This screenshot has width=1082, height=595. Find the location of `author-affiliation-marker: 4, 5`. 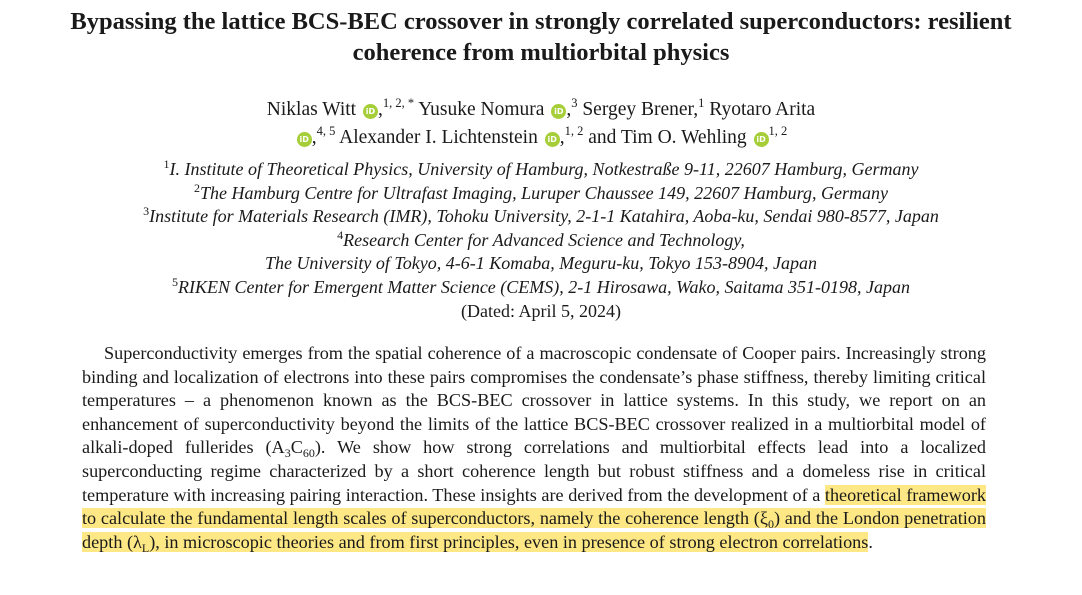

author-affiliation-marker: 4, 5 is located at coordinates (326, 131).